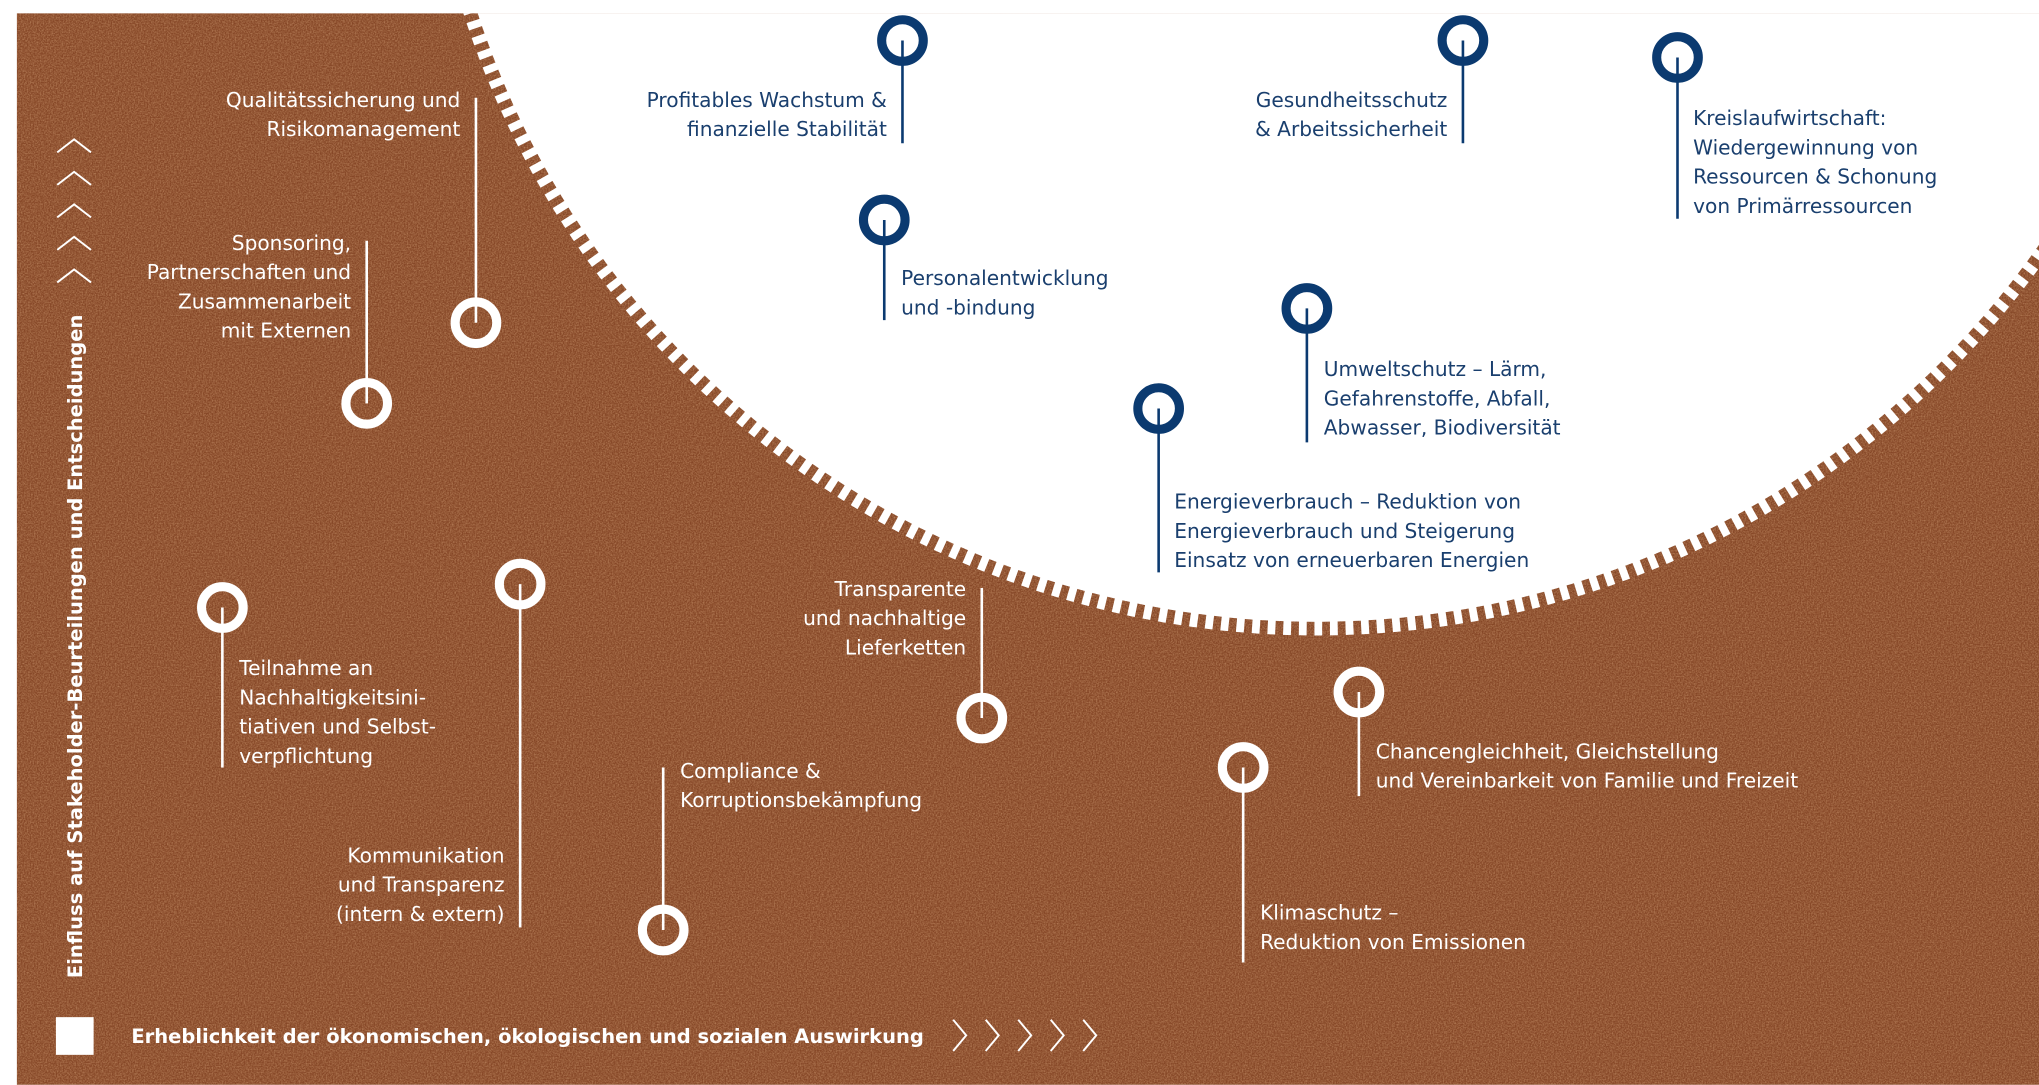 Image resolution: width=2039 pixels, height=1085 pixels. I want to click on node-label: Zusammenarbeit, so click(264, 301).